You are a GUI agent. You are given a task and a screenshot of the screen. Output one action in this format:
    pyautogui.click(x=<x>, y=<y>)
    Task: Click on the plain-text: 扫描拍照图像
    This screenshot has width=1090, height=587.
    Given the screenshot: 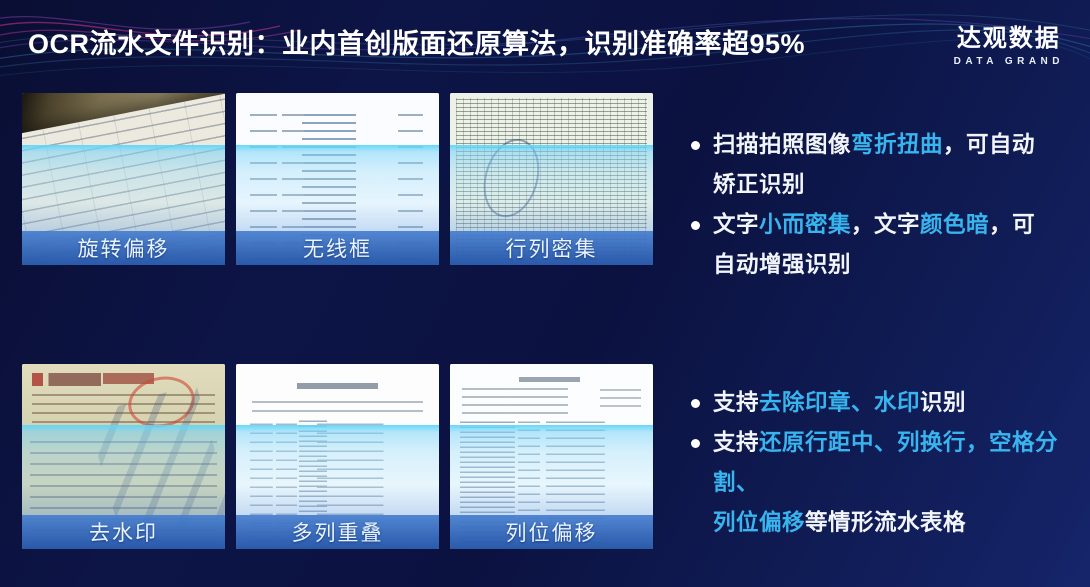 What is the action you would take?
    pyautogui.click(x=782, y=144)
    